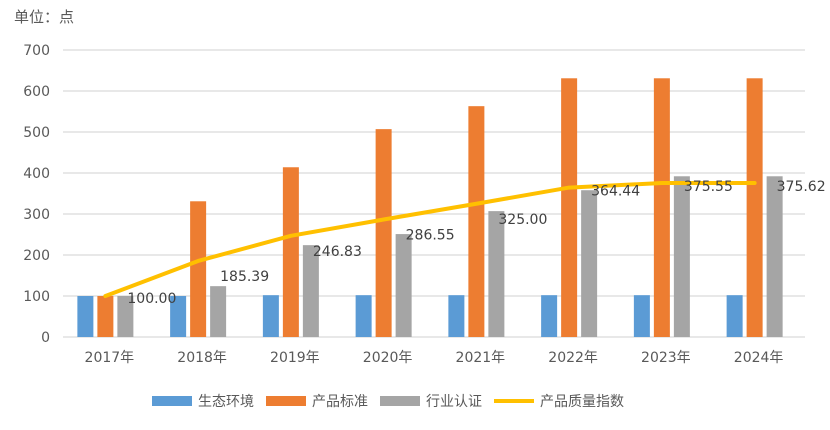 This screenshot has height=430, width=830. I want to click on data-label: 364.44, so click(615, 192).